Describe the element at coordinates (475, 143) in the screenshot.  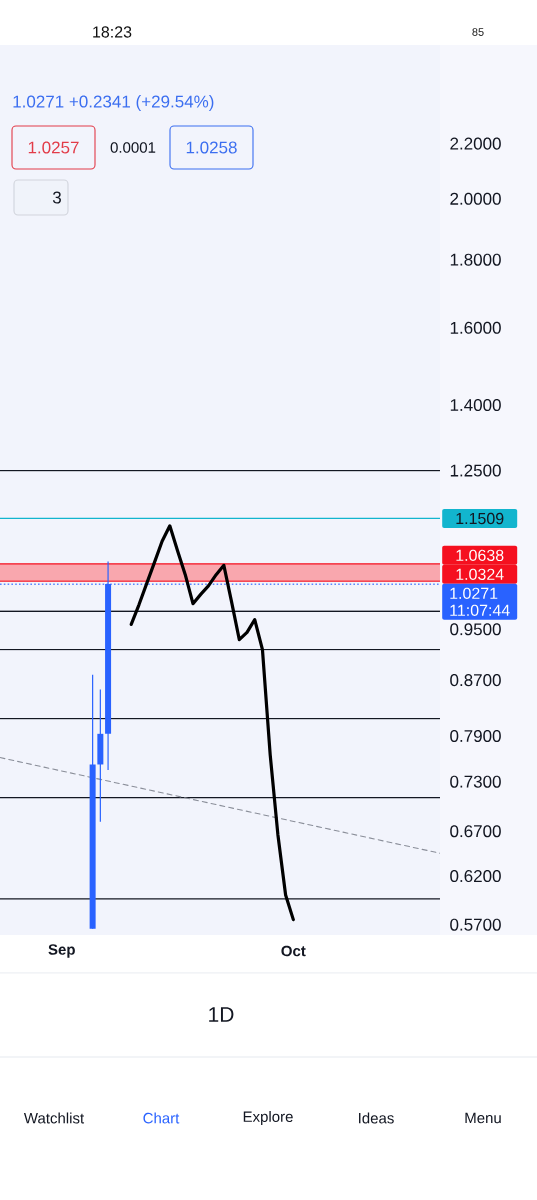
I see `y-tick-label: 2.2000` at that location.